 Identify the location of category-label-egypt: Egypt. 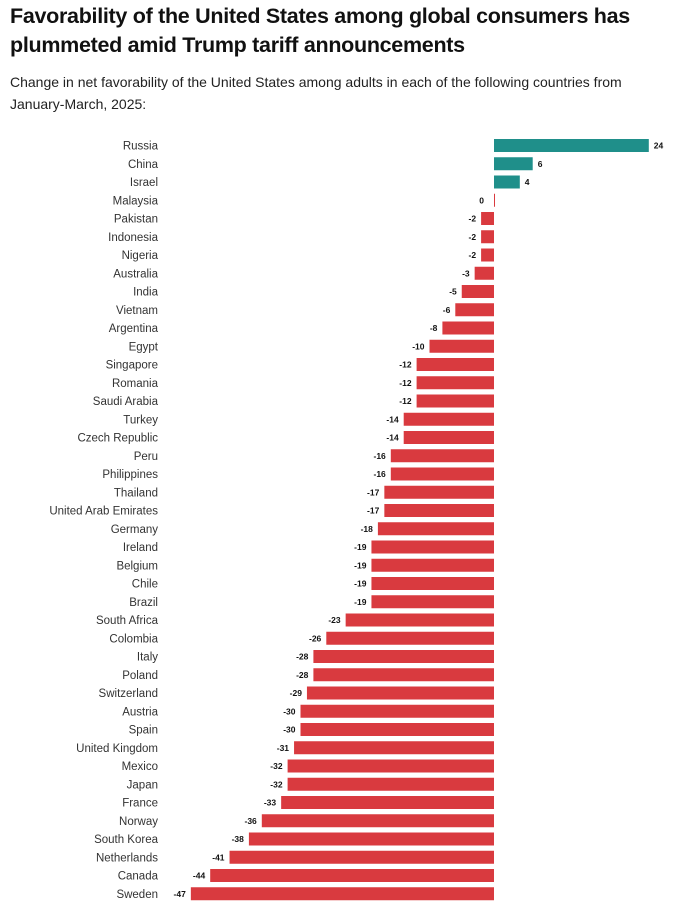
(144, 347).